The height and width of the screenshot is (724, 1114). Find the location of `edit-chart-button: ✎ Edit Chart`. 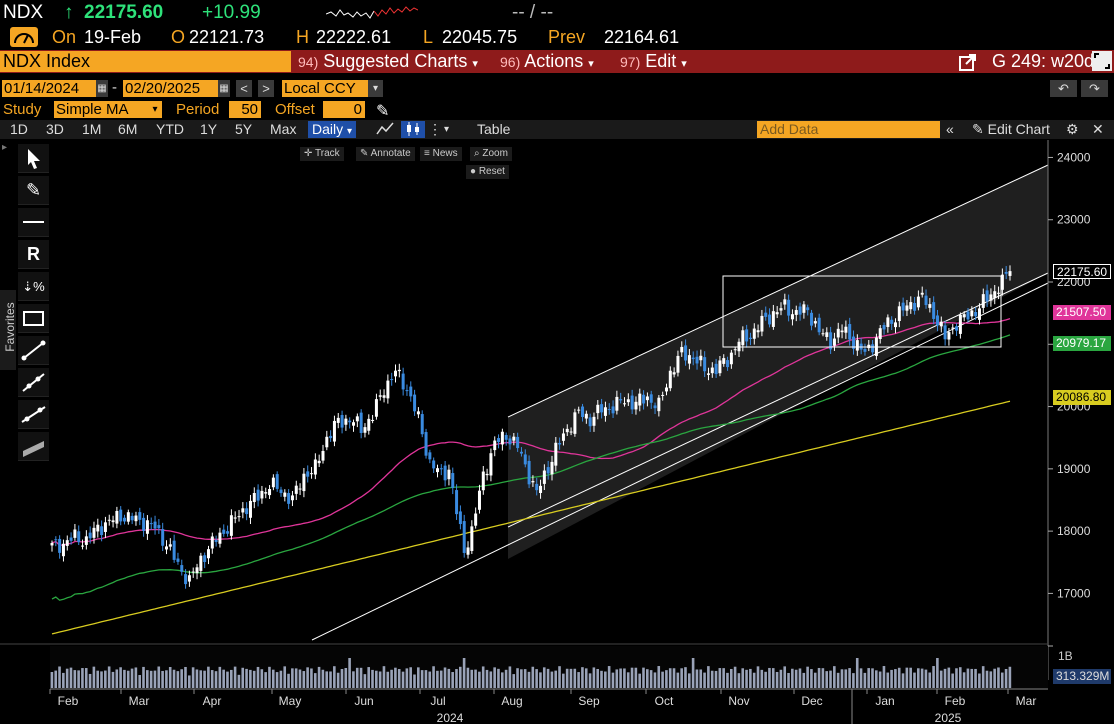

edit-chart-button: ✎ Edit Chart is located at coordinates (1011, 129).